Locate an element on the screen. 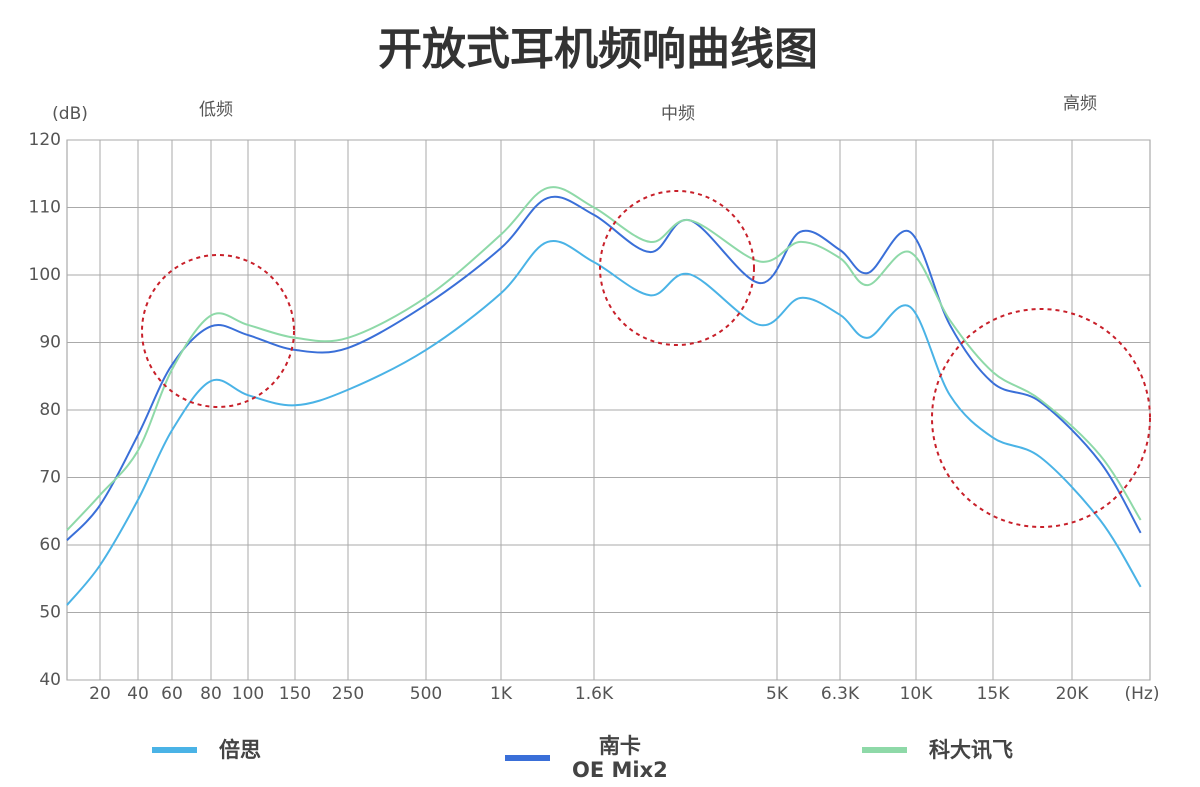 The width and height of the screenshot is (1200, 787). y-tick-label: 50 is located at coordinates (50, 613).